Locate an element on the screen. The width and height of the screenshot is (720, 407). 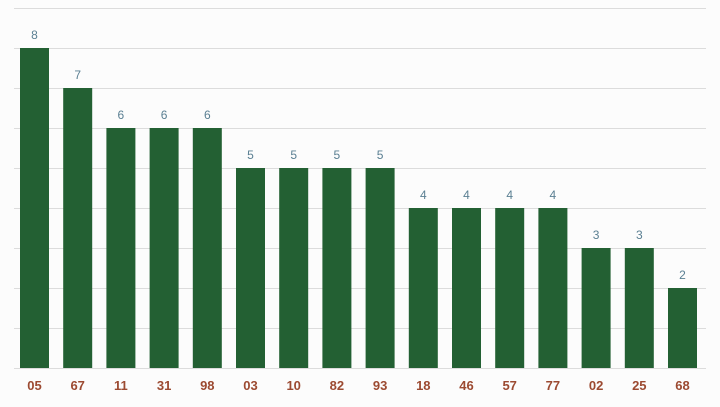
category-label-98: 98 is located at coordinates (207, 385).